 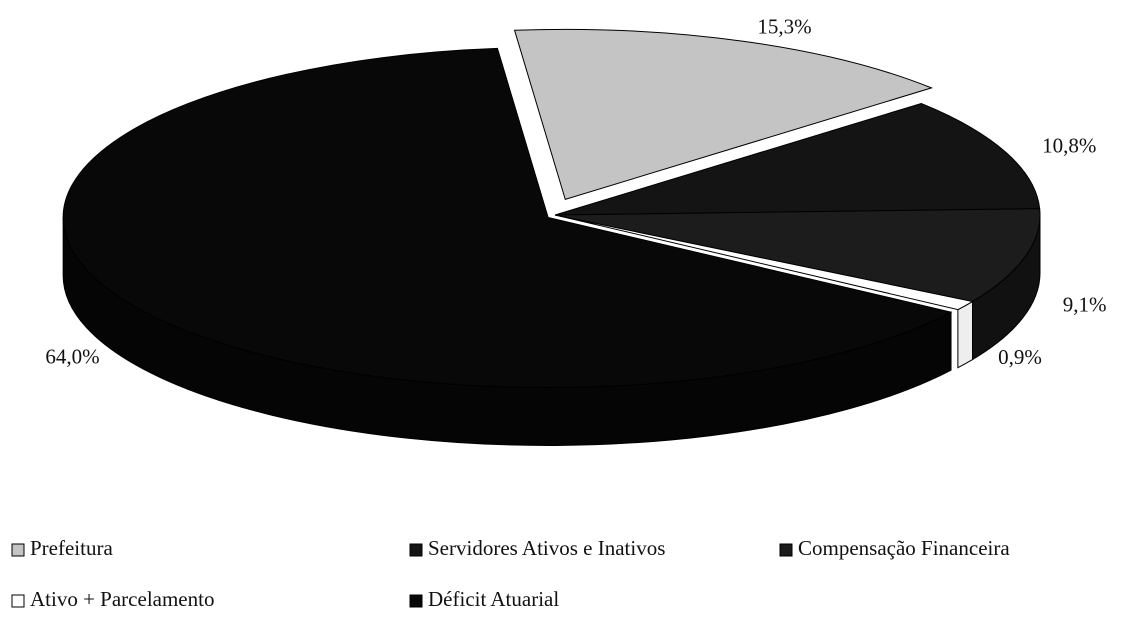 I want to click on data-label: 64,0%, so click(x=72, y=356).